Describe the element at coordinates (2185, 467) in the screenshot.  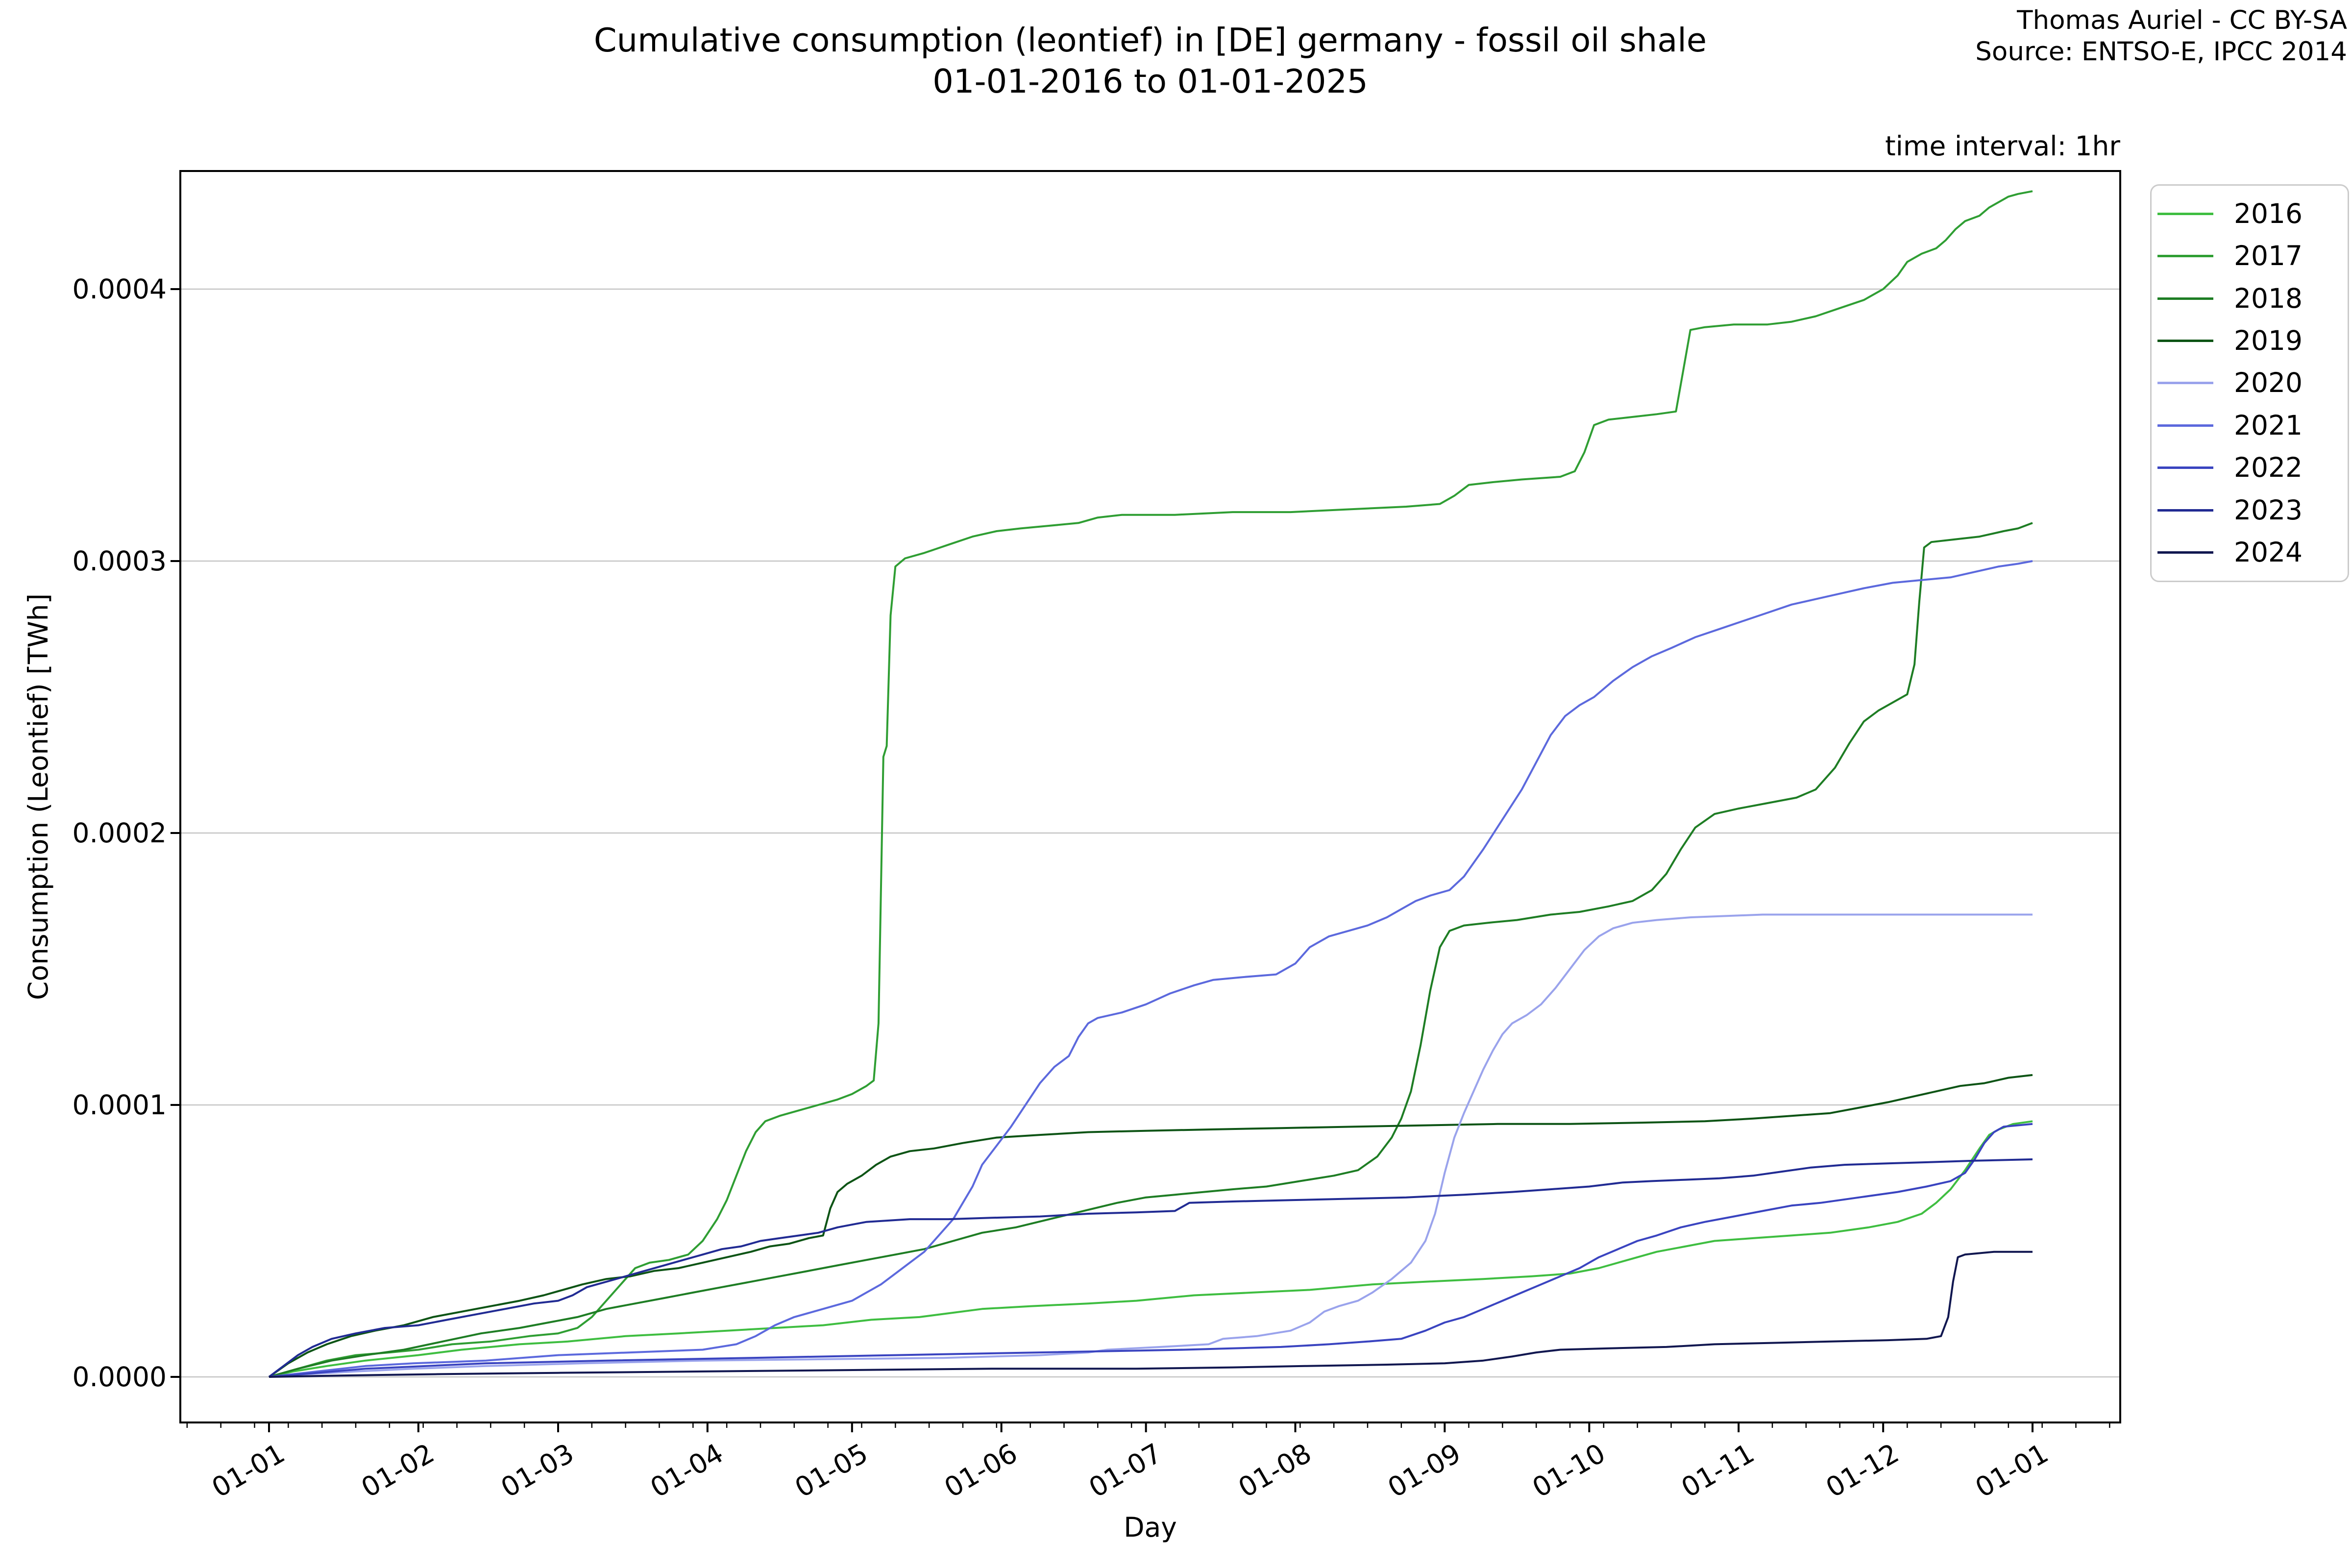
I see `legend-swatch-2022` at that location.